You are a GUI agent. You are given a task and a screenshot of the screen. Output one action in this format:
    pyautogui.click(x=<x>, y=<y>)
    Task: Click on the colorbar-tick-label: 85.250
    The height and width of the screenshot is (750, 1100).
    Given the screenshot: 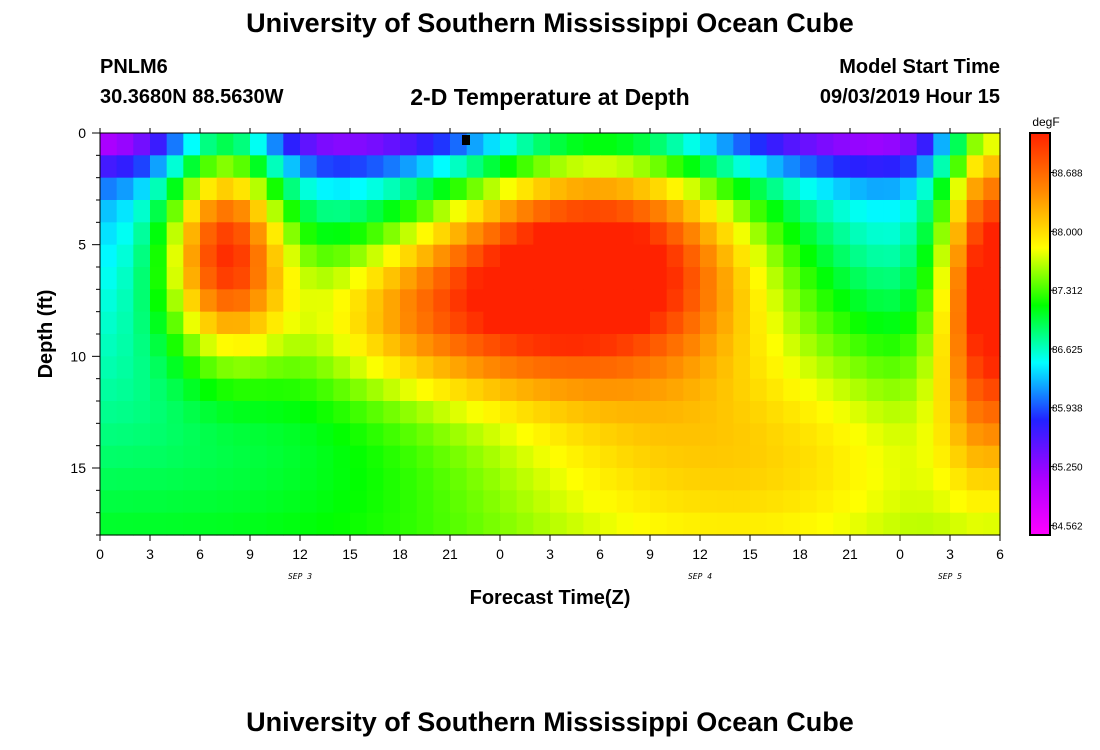 What is the action you would take?
    pyautogui.click(x=1067, y=468)
    